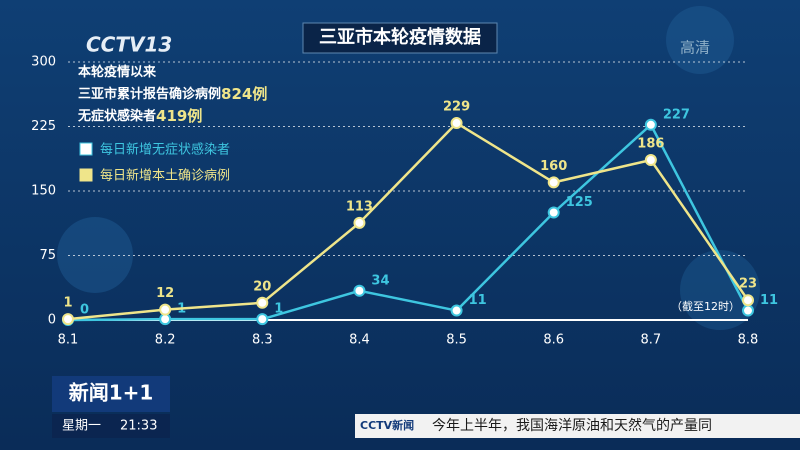 The width and height of the screenshot is (800, 450). What do you see at coordinates (579, 202) in the screenshot?
I see `data-label: 125` at bounding box center [579, 202].